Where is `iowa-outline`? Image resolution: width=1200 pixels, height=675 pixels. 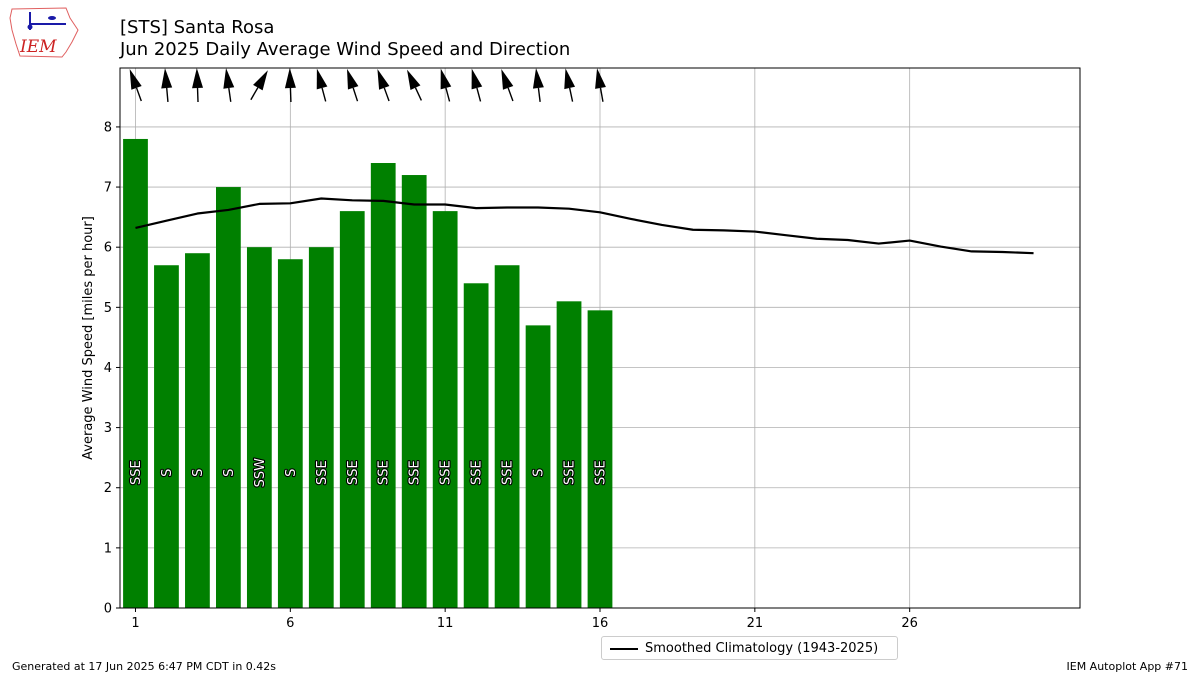 iowa-outline is located at coordinates (44, 32).